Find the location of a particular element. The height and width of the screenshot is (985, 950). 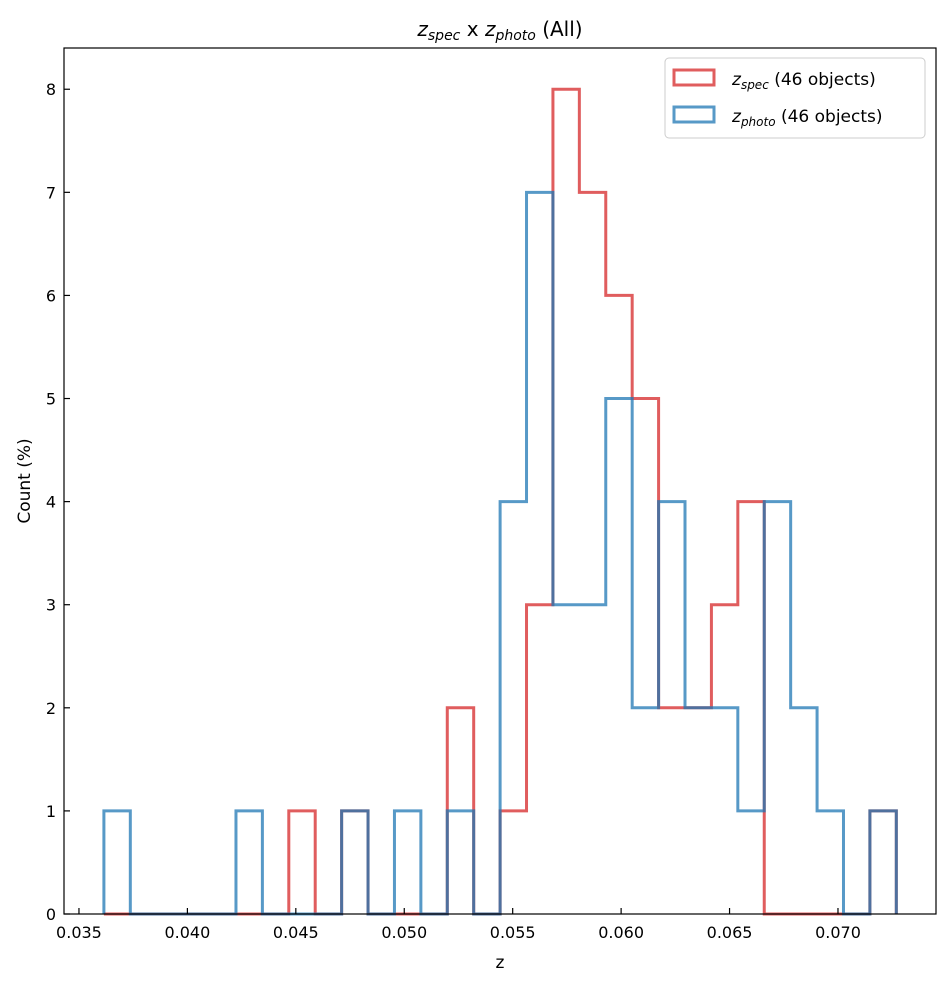

x-tick: 0.055 is located at coordinates (513, 925).